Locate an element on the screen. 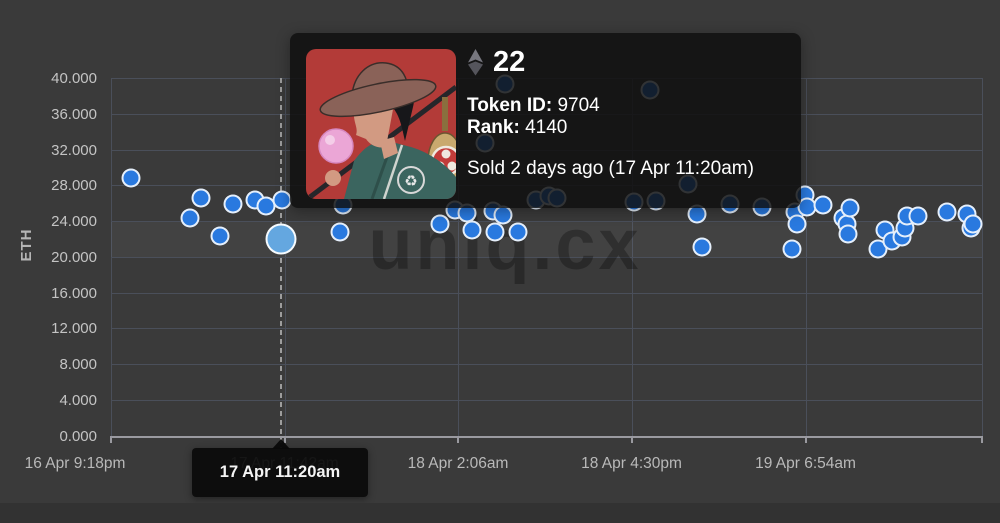 This screenshot has width=1000, height=523. highlighted-data-point is located at coordinates (280, 239).